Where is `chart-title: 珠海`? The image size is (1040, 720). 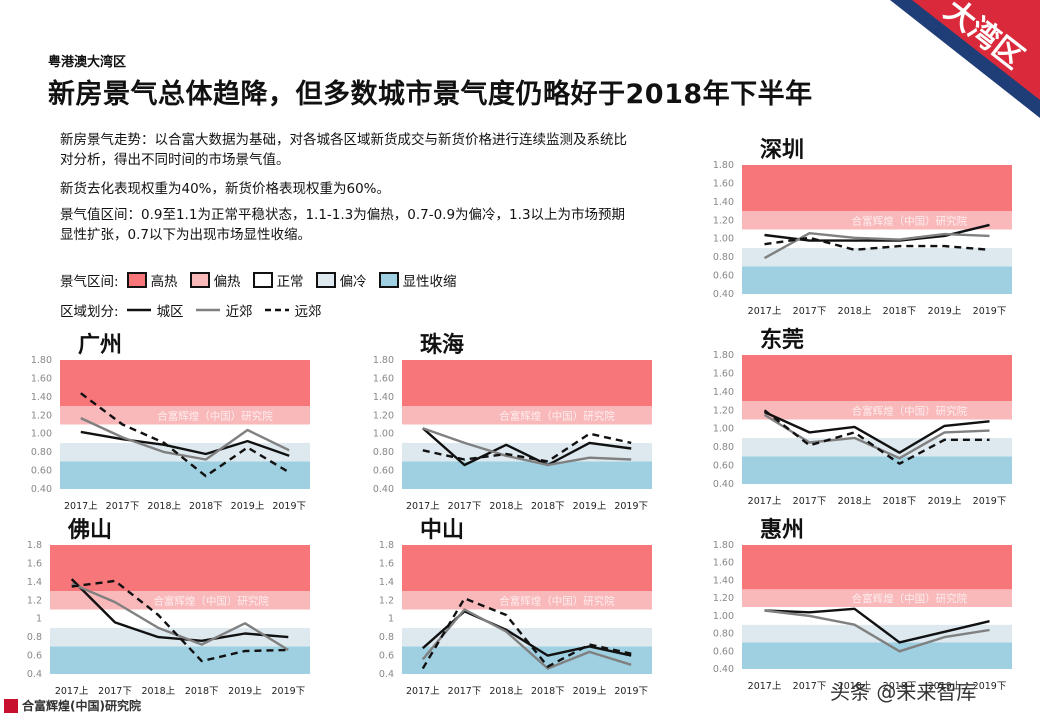 chart-title: 珠海 is located at coordinates (442, 345).